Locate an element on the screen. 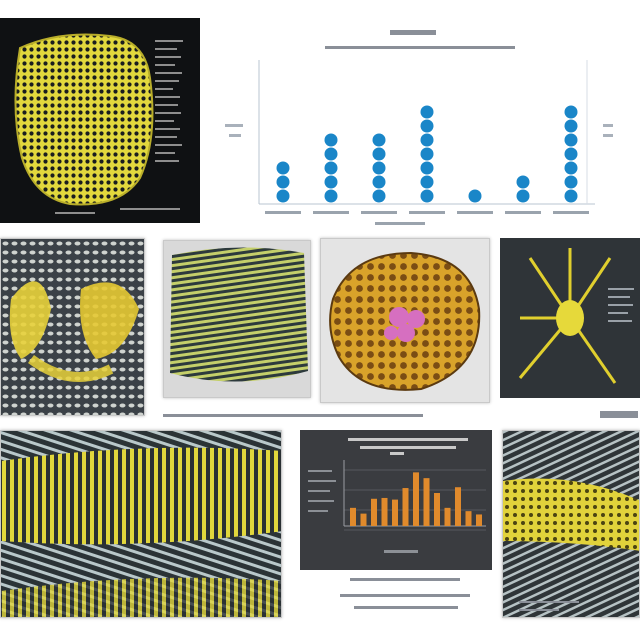  branch-center is located at coordinates (570, 318).